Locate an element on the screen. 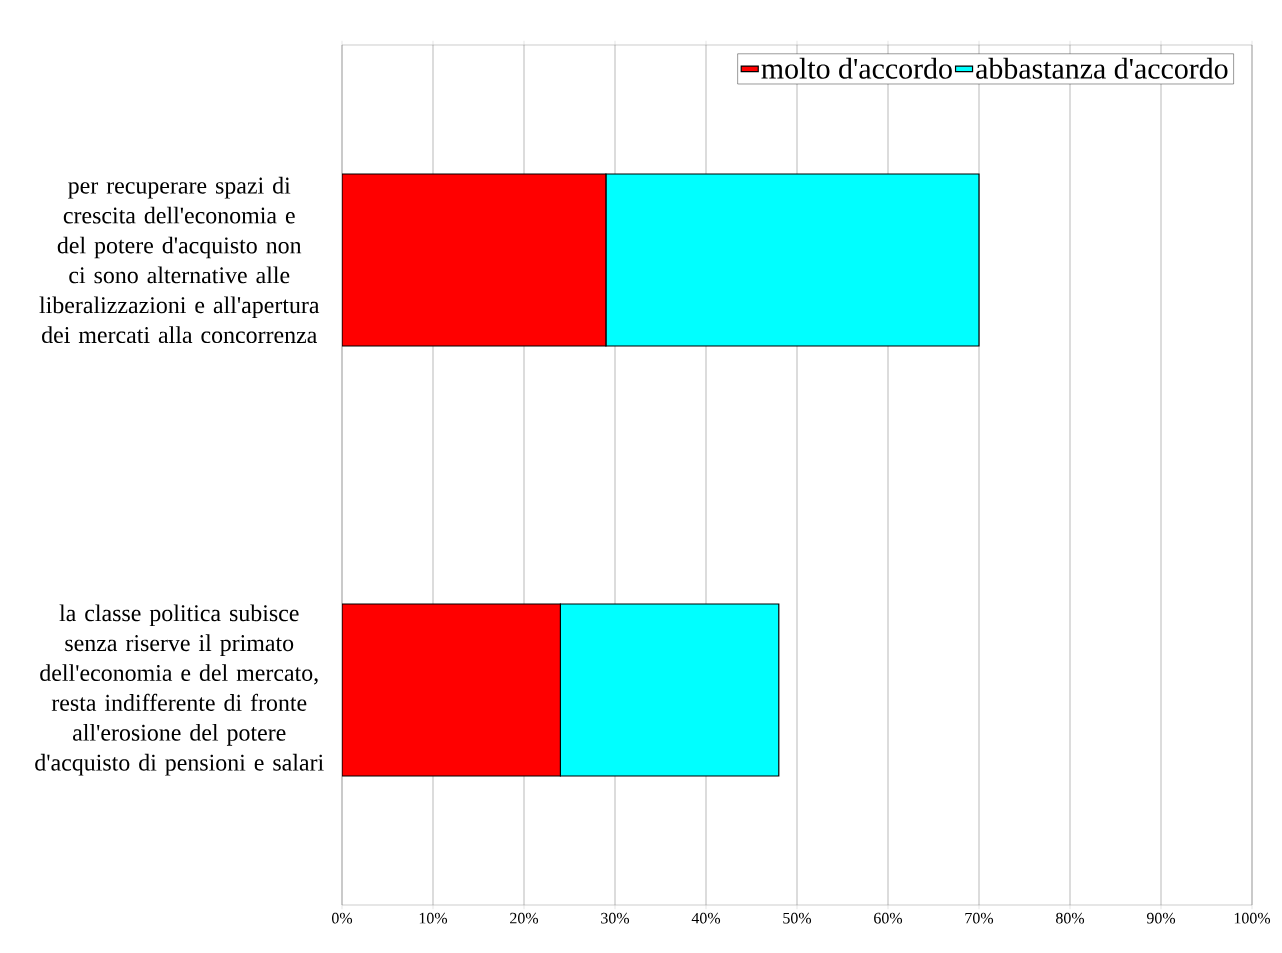 The image size is (1282, 953). x-tick-label: 50% is located at coordinates (797, 918).